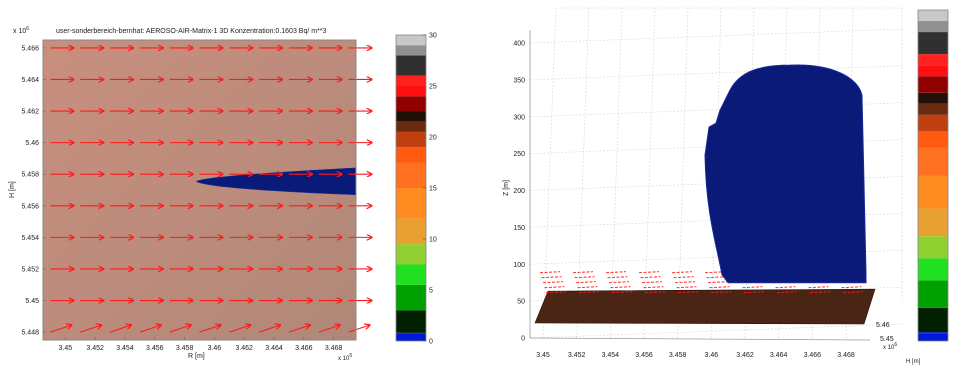 Image resolution: width=953 pixels, height=365 pixels. Describe the element at coordinates (883, 325) in the screenshot. I see `y-tick-label-3d: 5.46` at that location.